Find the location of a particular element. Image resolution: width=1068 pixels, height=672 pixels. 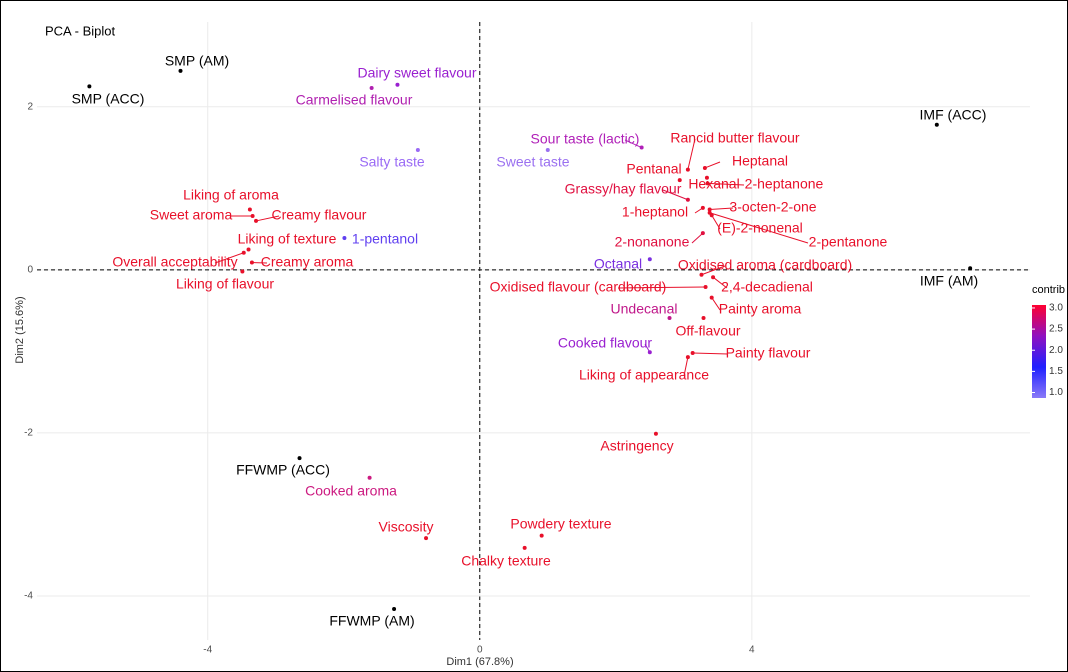

point-label: Salty taste is located at coordinates (392, 162).